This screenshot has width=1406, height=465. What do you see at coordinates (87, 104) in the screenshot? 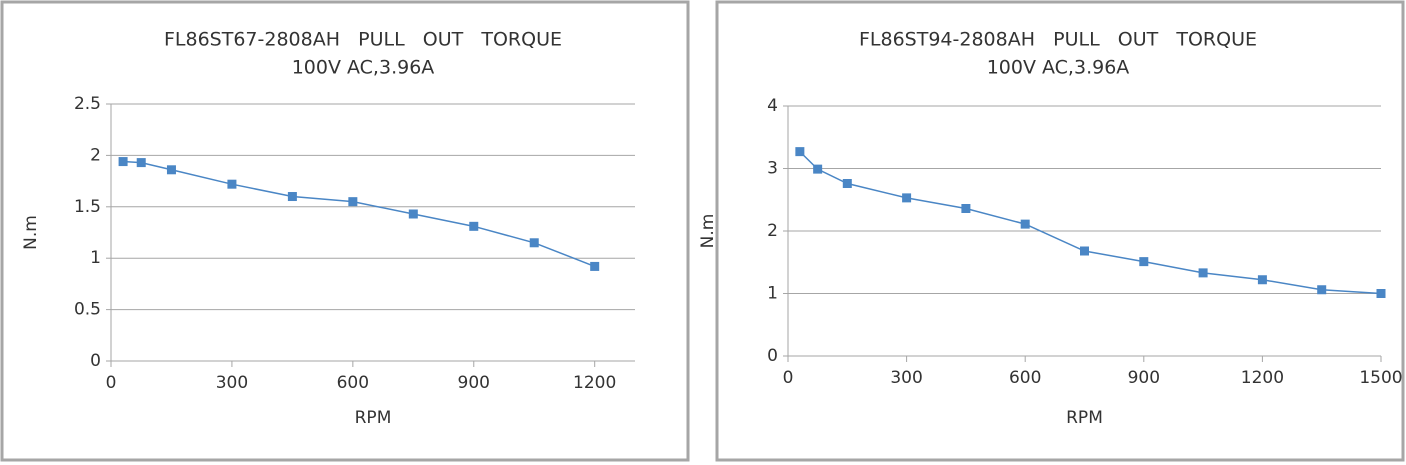
I see `y-tick-label: 2.5` at bounding box center [87, 104].